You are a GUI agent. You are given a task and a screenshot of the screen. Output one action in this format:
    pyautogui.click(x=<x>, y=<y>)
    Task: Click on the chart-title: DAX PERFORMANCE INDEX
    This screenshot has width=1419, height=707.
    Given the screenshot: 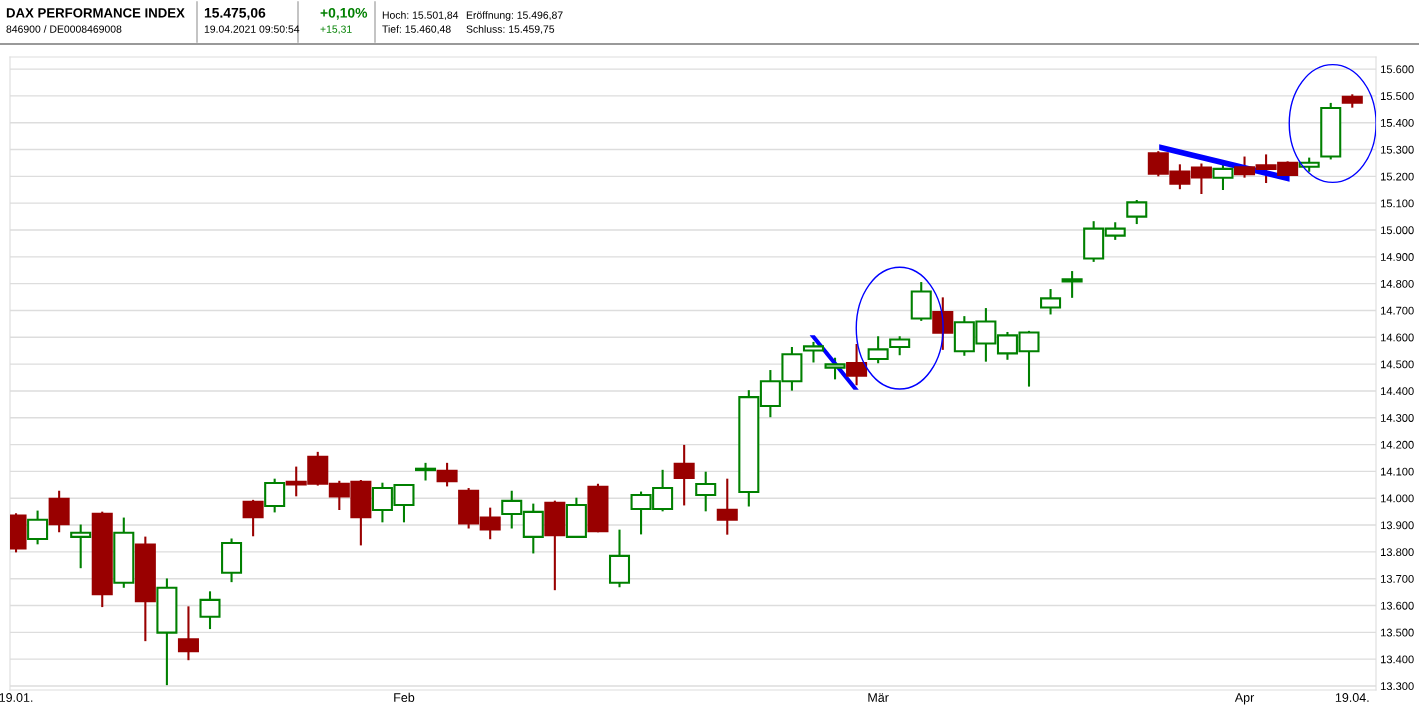 What is the action you would take?
    pyautogui.click(x=95, y=13)
    